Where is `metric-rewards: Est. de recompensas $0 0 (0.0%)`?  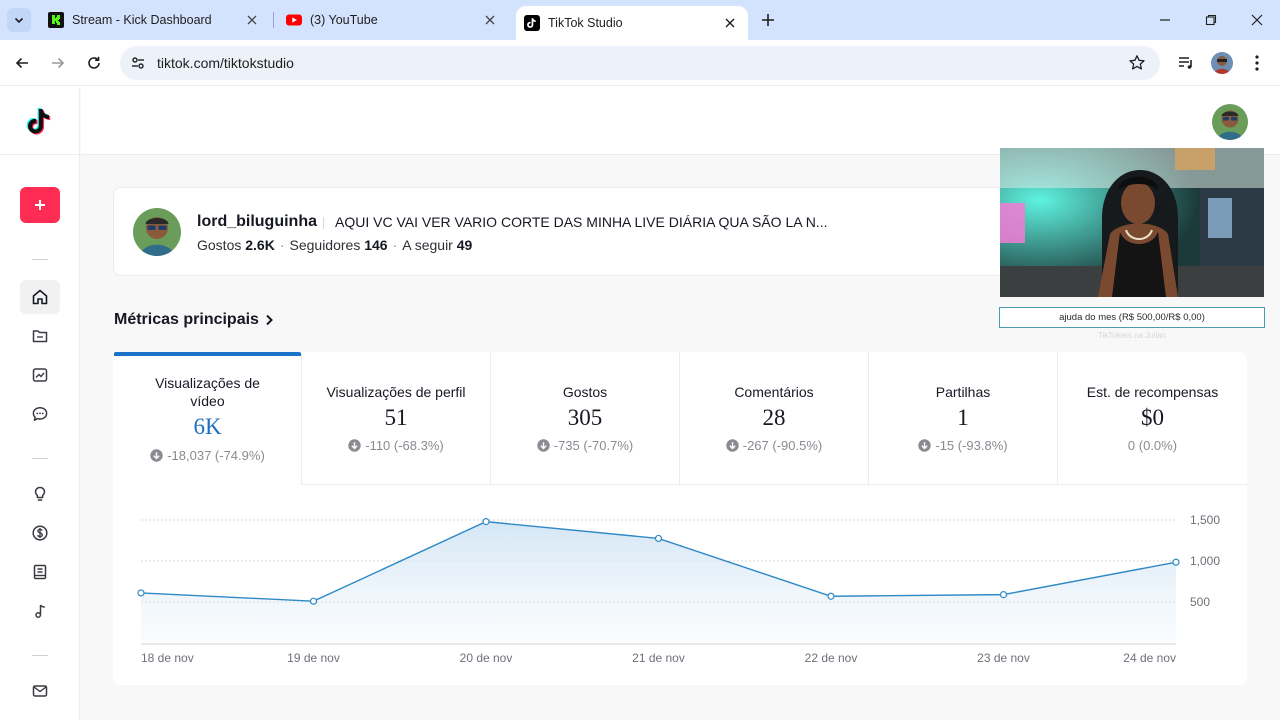
metric-rewards: Est. de recompensas $0 0 (0.0%) is located at coordinates (1152, 418).